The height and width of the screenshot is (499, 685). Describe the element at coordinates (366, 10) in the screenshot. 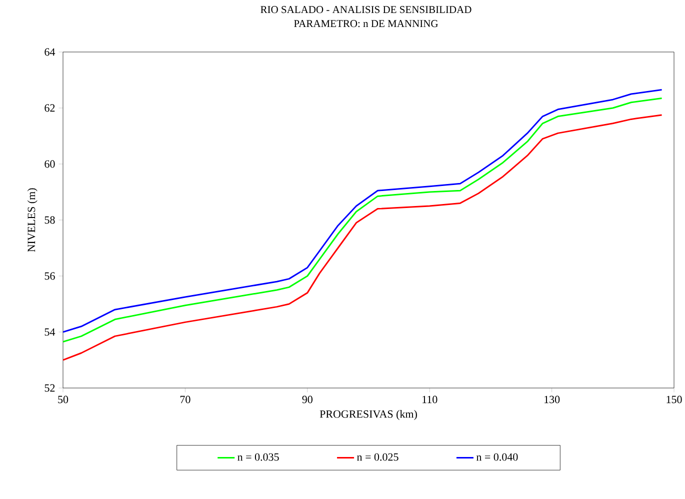

I see `chart-title: RIO SALADO - ANALISIS DE SENSIBILIDAD` at that location.